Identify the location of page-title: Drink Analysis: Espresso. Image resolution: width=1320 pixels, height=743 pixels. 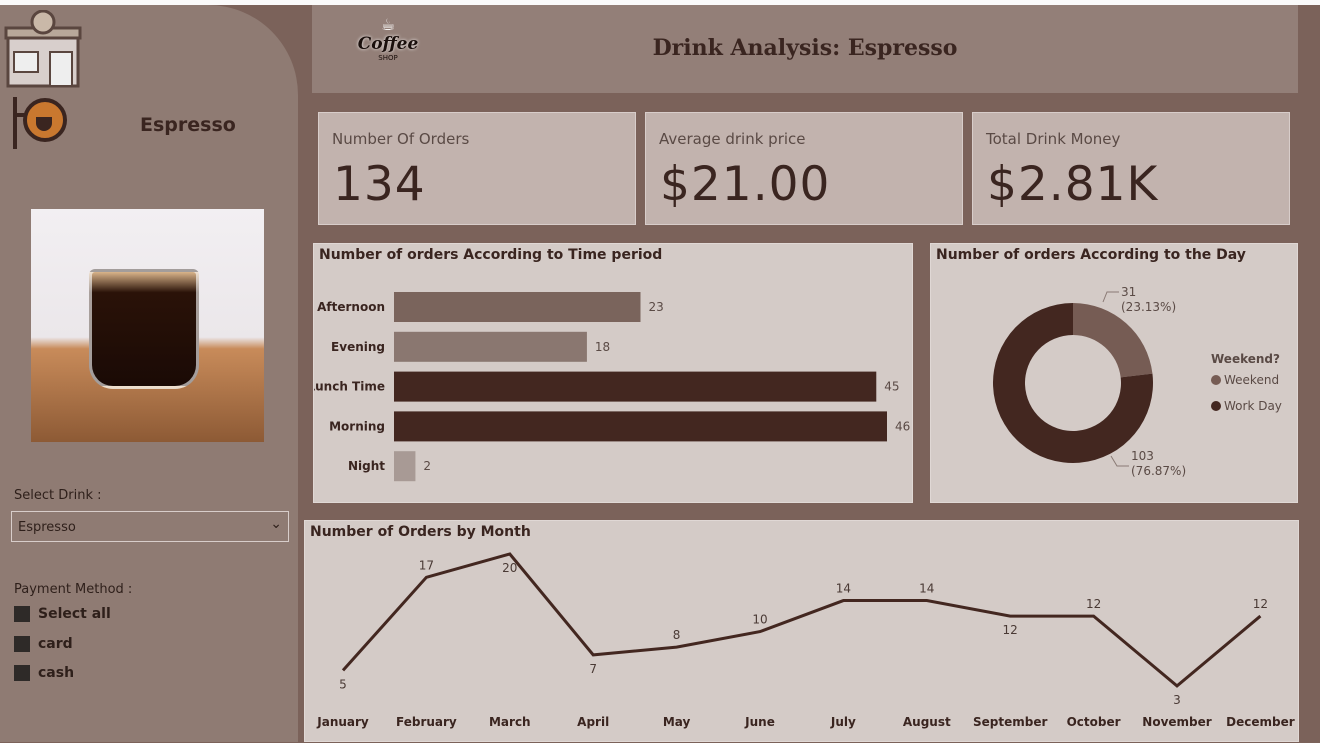
(805, 48).